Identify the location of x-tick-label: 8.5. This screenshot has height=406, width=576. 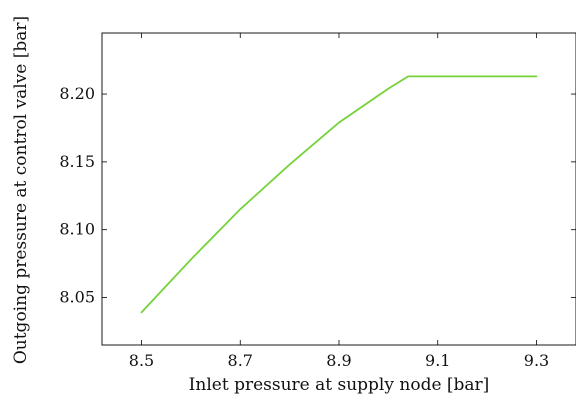
(141, 360).